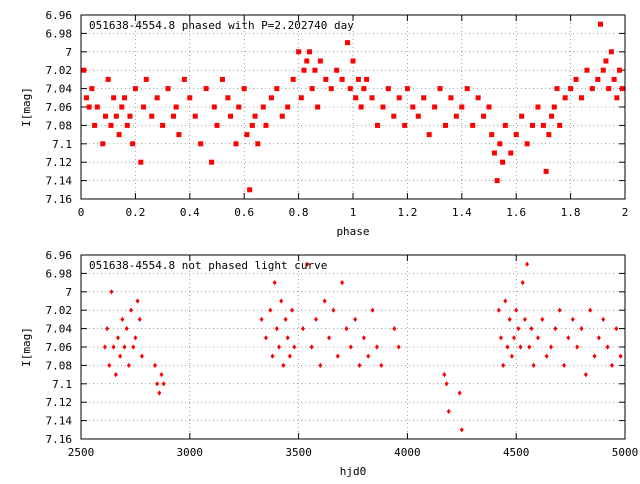  What do you see at coordinates (59, 15) in the screenshot?
I see `y-tick-label: 6.96` at bounding box center [59, 15].